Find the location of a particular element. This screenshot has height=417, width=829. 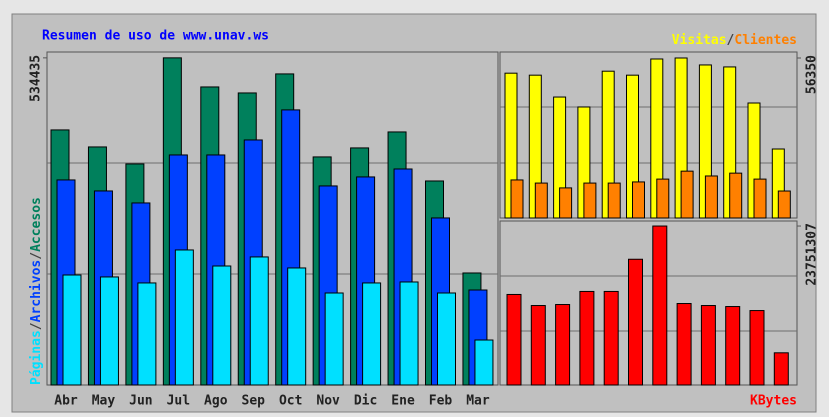

x-tick-label: Nov is located at coordinates (328, 401).